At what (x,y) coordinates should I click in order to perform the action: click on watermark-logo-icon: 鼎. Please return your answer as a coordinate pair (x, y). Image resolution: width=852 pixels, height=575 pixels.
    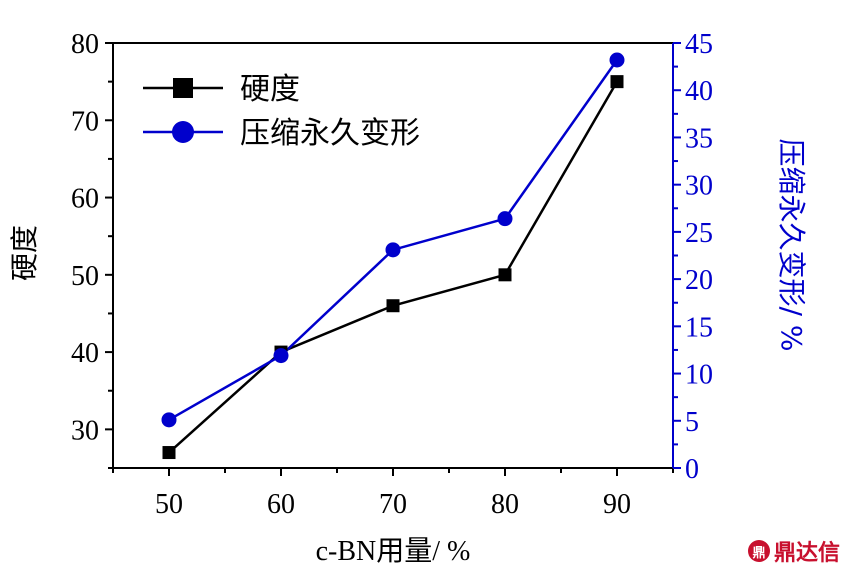
    Looking at the image, I should click on (758, 551).